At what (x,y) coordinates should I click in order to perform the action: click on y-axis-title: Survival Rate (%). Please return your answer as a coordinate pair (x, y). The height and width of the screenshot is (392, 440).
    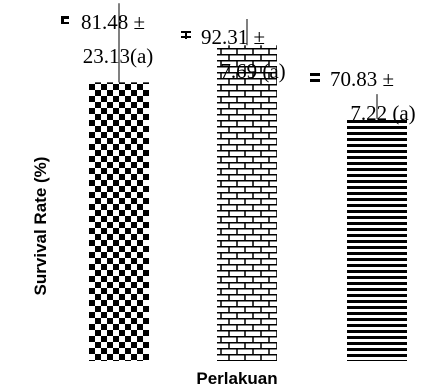
    Looking at the image, I should click on (40, 226).